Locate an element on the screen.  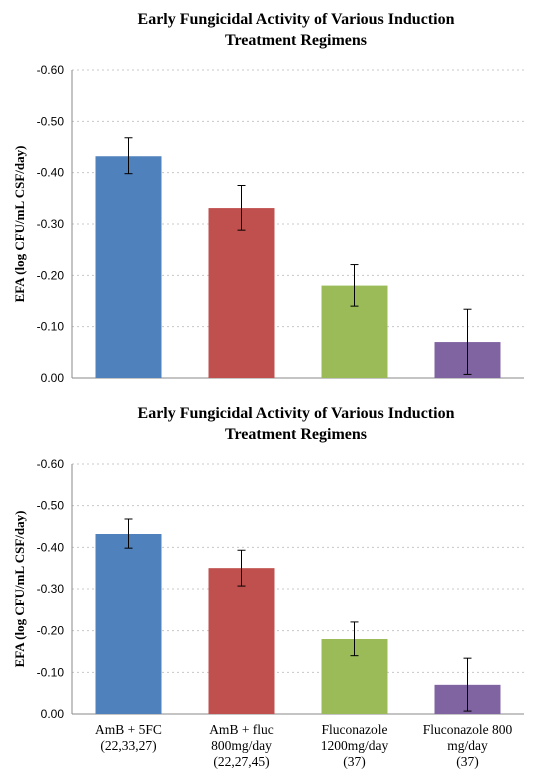
x-category-label: Fluconazole is located at coordinates (355, 729).